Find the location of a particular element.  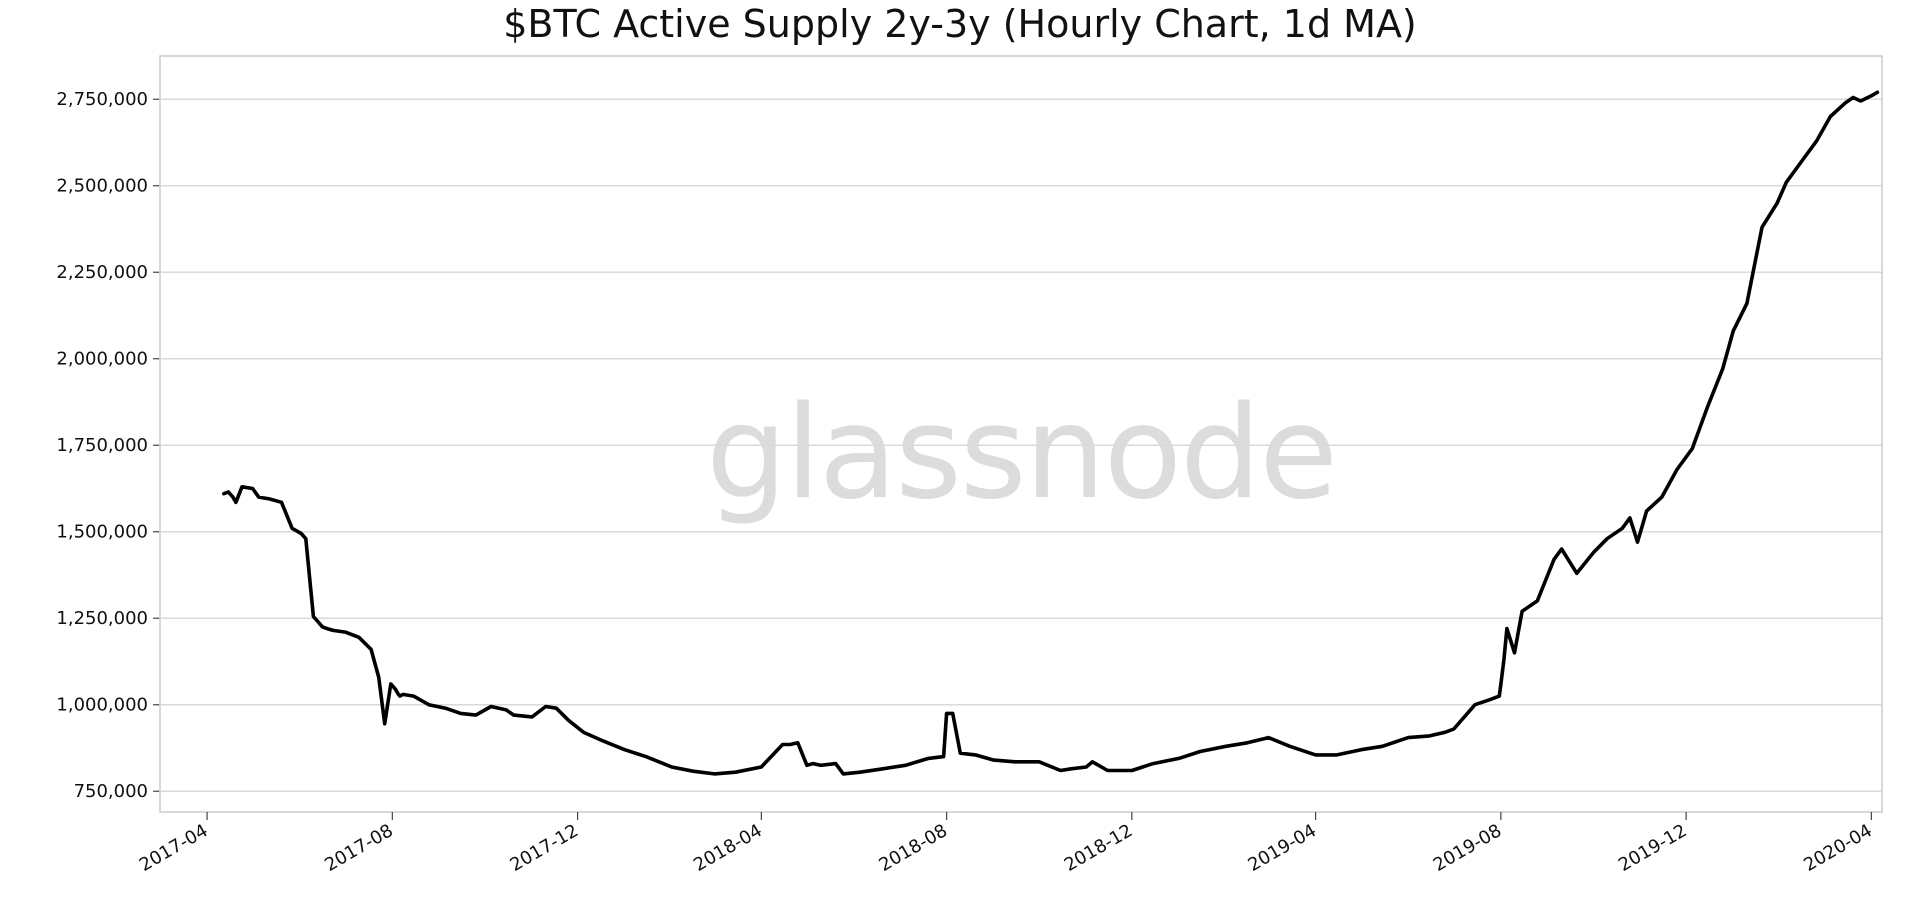

x-tick-label: 2018-12 is located at coordinates (1099, 848).